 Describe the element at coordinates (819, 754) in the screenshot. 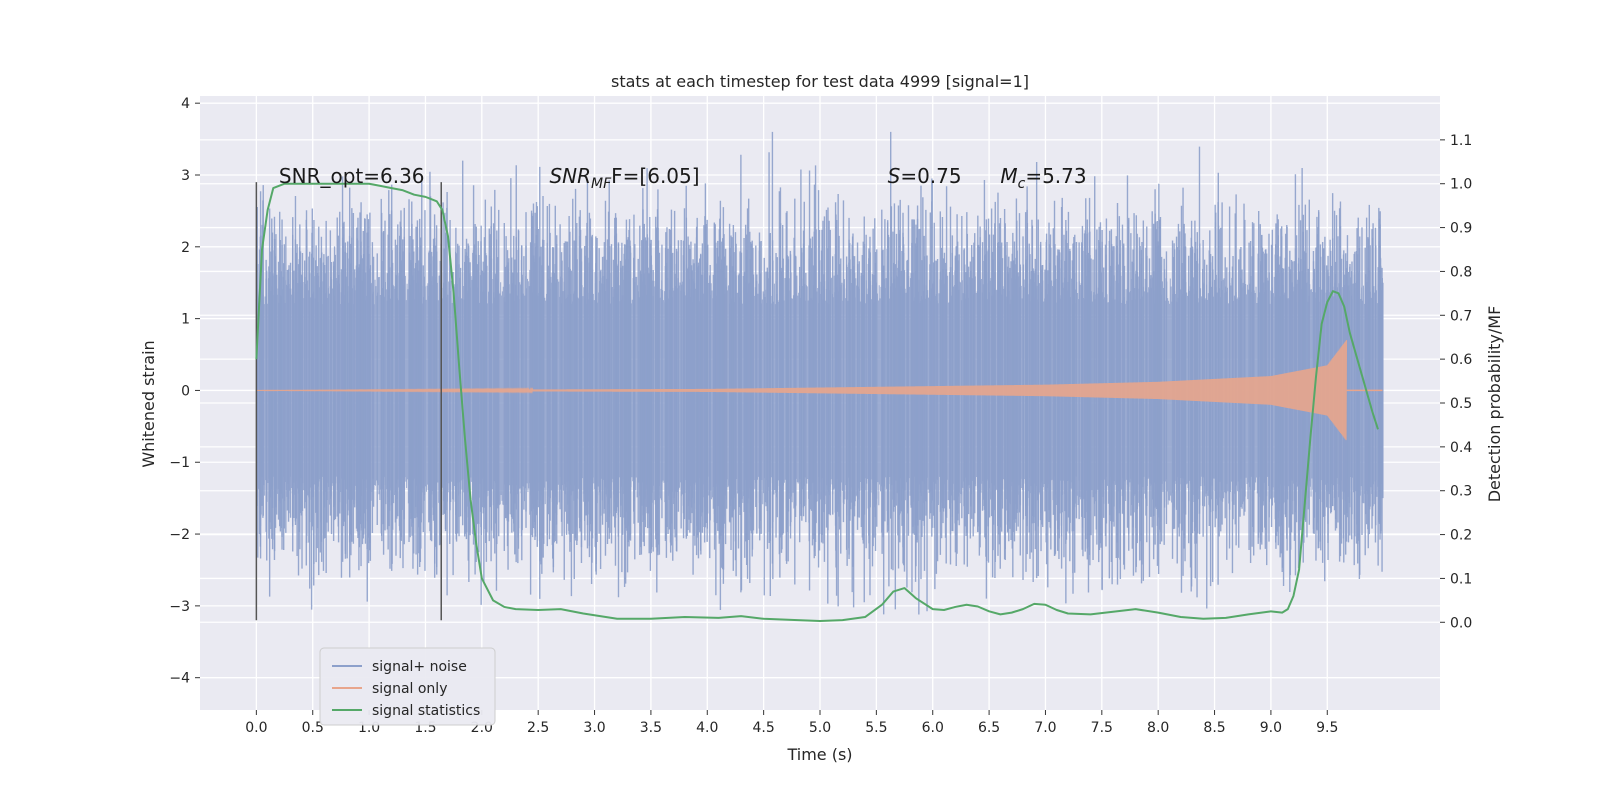

I see `x-axis-label: Time (s)` at that location.